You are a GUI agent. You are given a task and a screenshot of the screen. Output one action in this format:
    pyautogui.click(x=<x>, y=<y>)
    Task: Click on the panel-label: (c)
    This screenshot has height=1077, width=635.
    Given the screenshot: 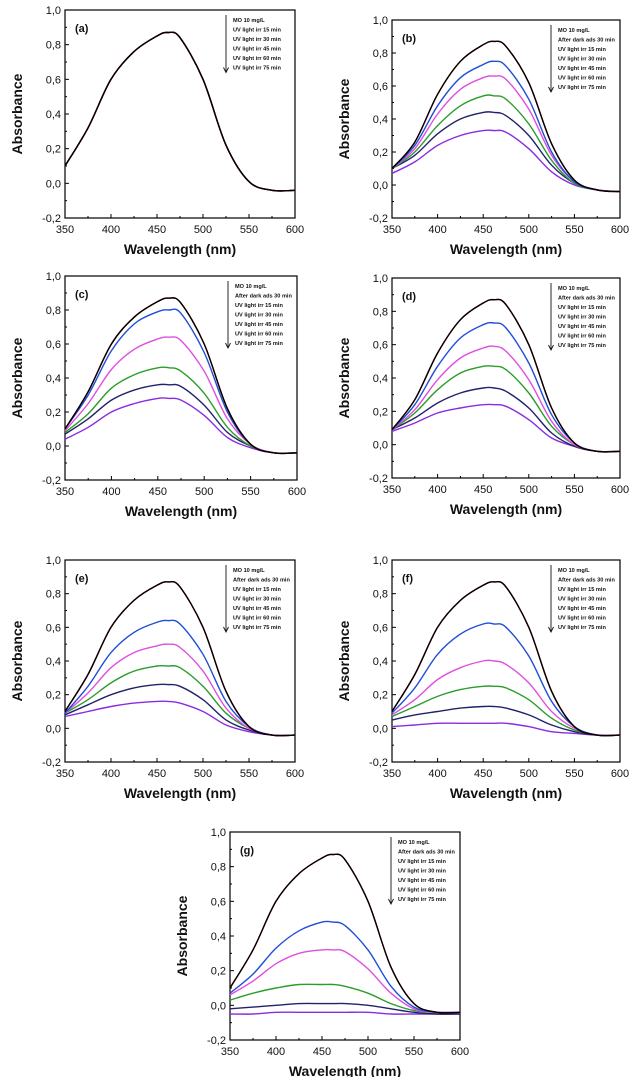 What is the action you would take?
    pyautogui.click(x=82, y=295)
    